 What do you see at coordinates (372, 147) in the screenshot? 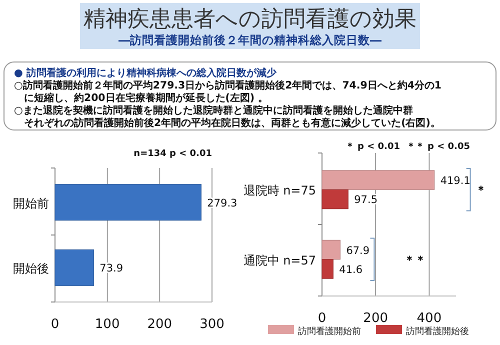
I see `text: ＊ p < 0.01` at bounding box center [372, 147].